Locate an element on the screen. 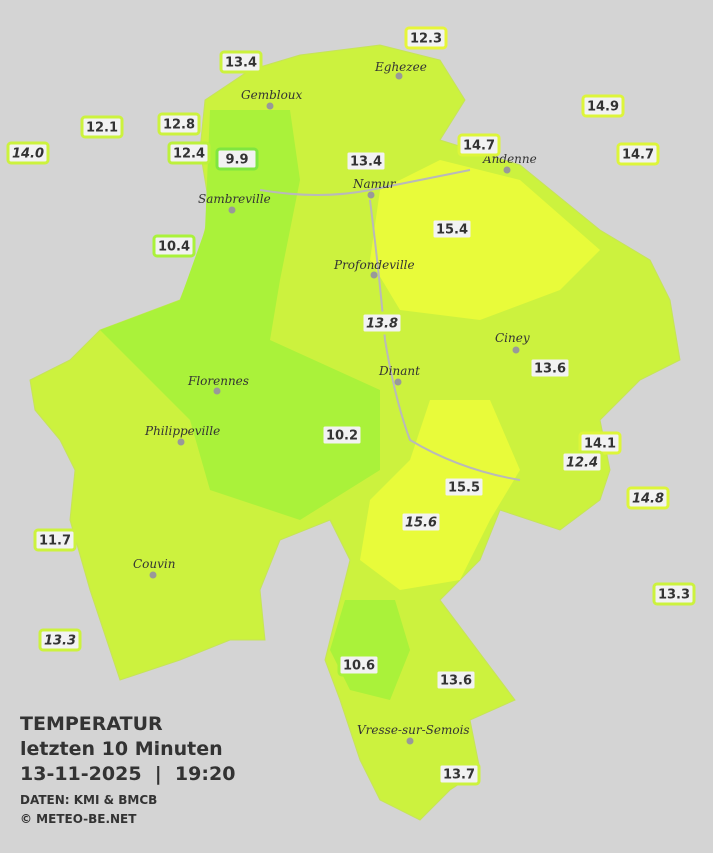 The width and height of the screenshot is (713, 853). city: Vresse-sur-Semois is located at coordinates (413, 734).